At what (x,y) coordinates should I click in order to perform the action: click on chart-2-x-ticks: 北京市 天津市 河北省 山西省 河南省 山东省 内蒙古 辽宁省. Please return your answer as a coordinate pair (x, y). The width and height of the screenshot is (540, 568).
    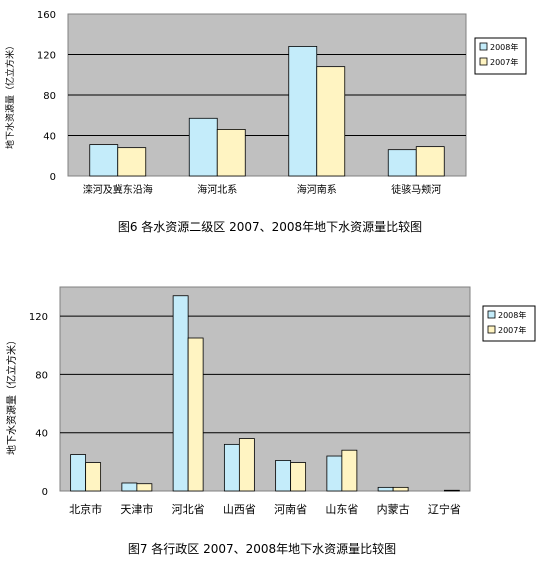
    Looking at the image, I should click on (265, 509).